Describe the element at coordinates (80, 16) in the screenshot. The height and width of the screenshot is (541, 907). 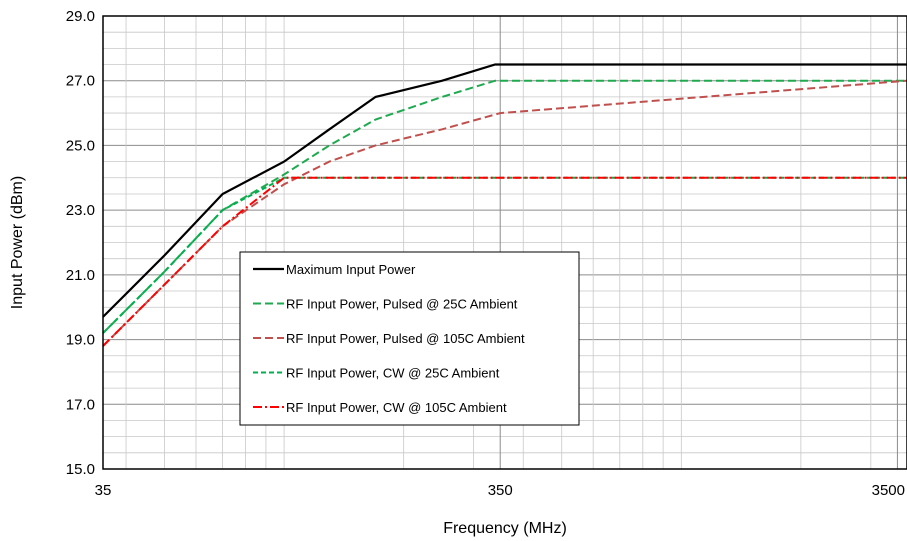
I see `y-tick-label: 29.0` at that location.